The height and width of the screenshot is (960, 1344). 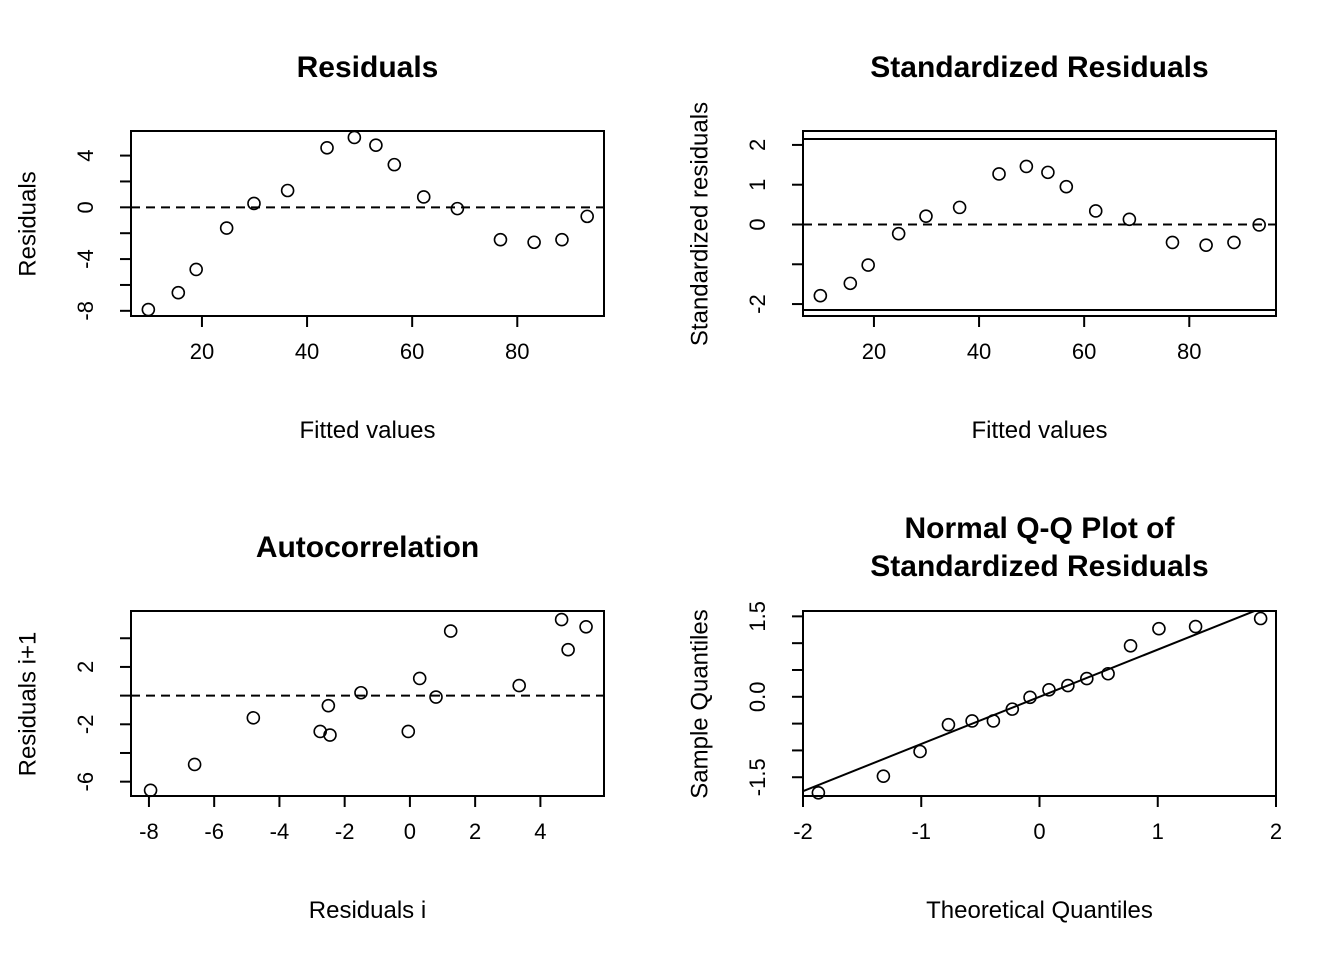 What do you see at coordinates (921, 831) in the screenshot?
I see `x-tick-label: -1` at bounding box center [921, 831].